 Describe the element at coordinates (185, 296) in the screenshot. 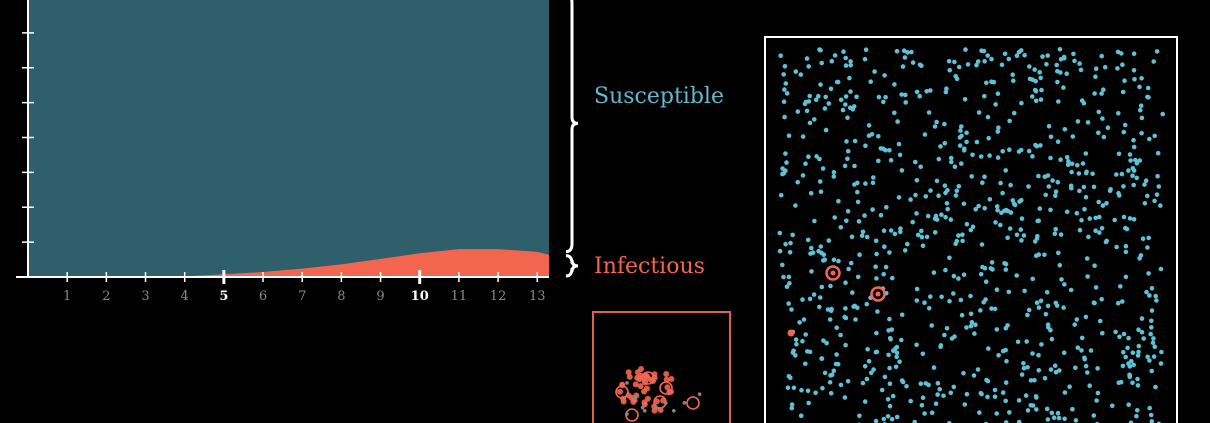

I see `x-tick-label: 4` at that location.